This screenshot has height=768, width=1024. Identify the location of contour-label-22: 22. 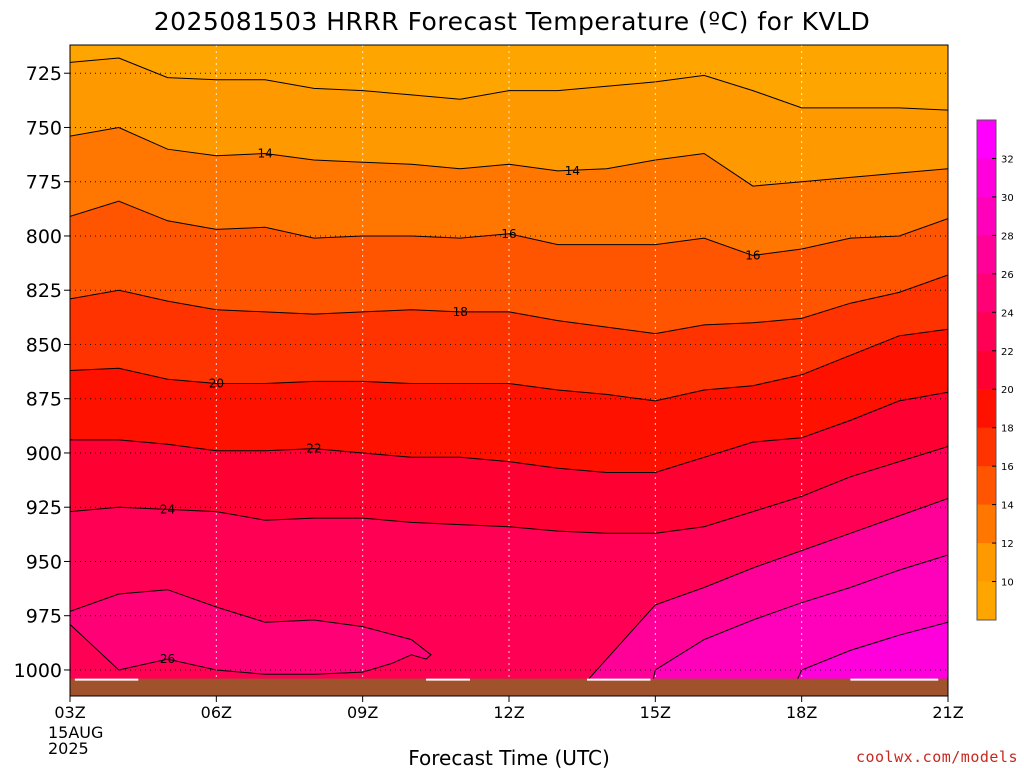
(313, 449).